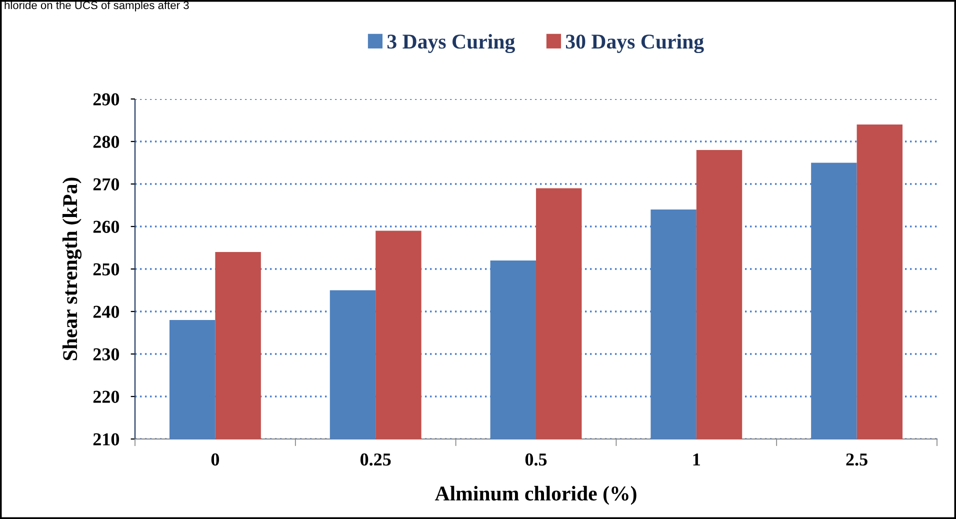 Image resolution: width=956 pixels, height=519 pixels. What do you see at coordinates (96, 6) in the screenshot?
I see `text: hloride on the UCS of samples after 3` at bounding box center [96, 6].